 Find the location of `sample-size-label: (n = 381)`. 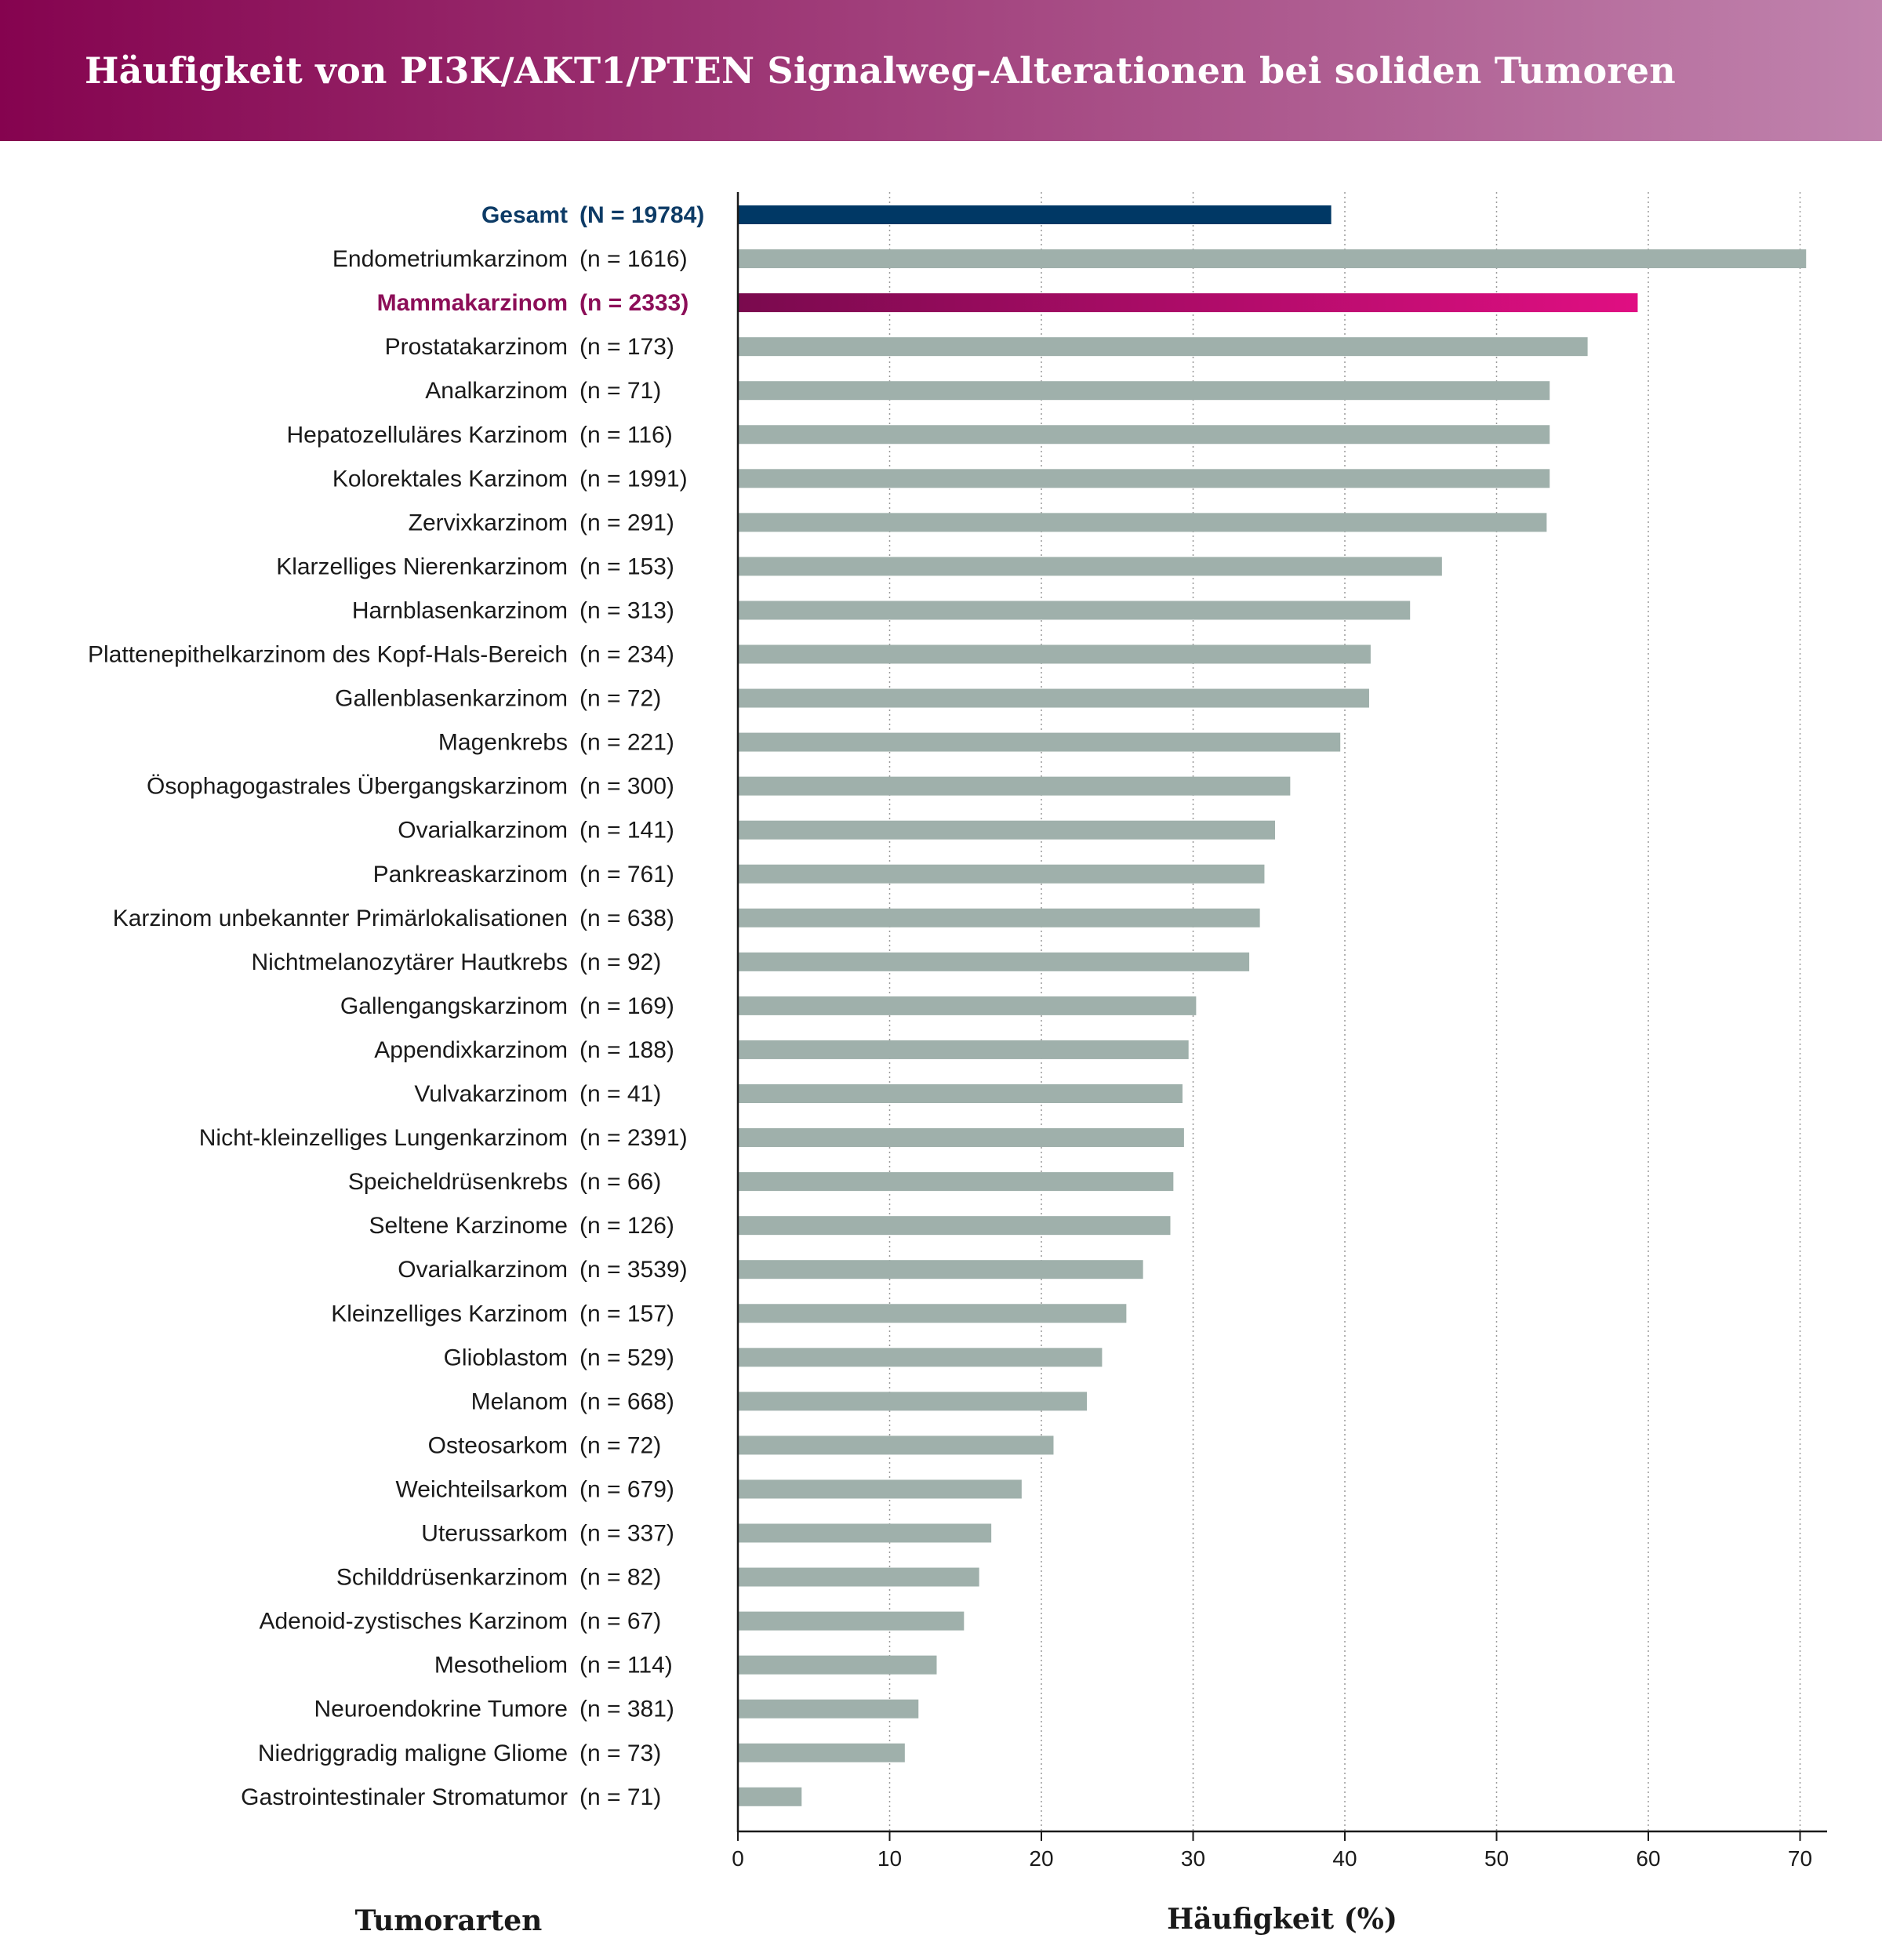

sample-size-label: (n = 381) is located at coordinates (626, 1709).